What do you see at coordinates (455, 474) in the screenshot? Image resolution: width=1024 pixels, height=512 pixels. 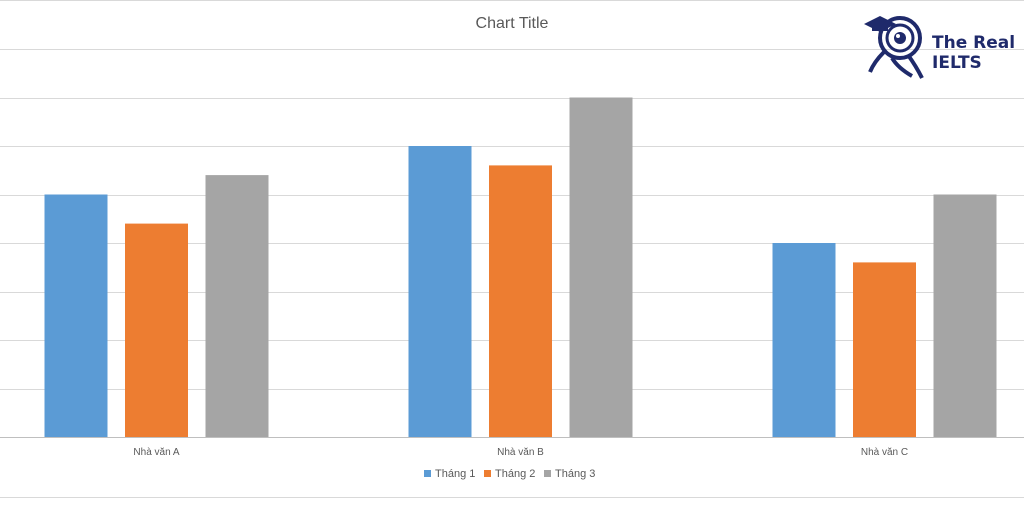 I see `legend-label: Tháng 1` at bounding box center [455, 474].